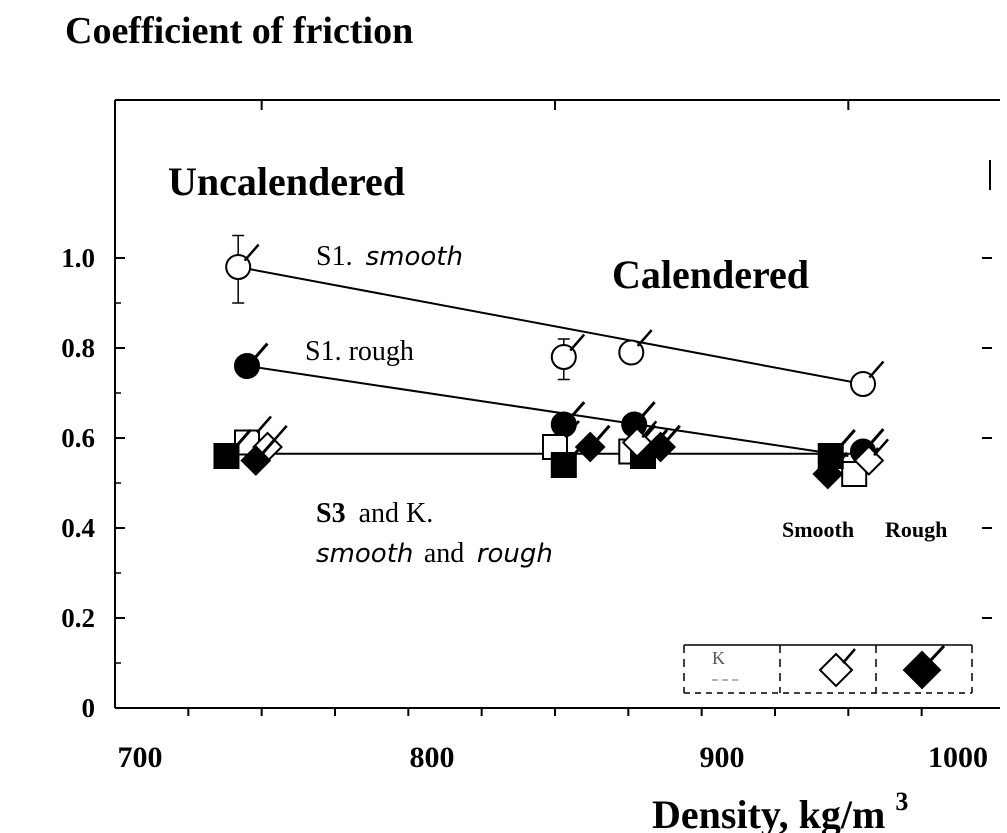 The image size is (1007, 833). Describe the element at coordinates (232, 449) in the screenshot. I see `data-point-filled-square` at that location.